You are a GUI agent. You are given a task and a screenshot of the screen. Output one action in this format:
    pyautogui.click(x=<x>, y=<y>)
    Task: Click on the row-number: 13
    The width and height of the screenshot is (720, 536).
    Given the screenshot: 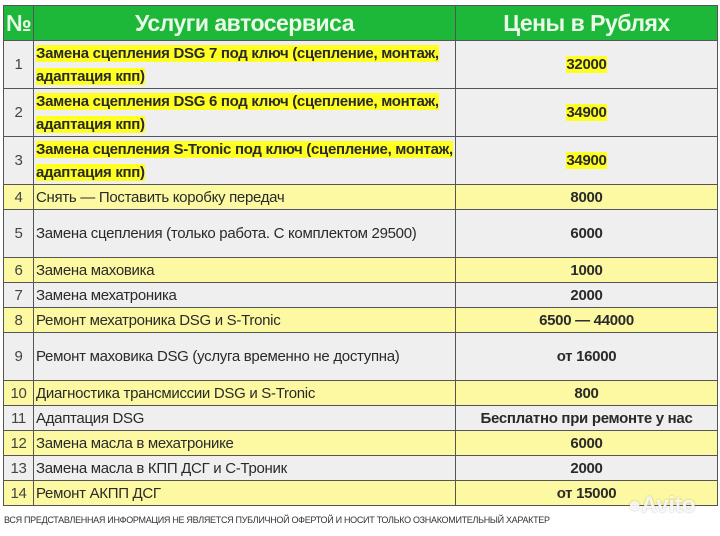 What is the action you would take?
    pyautogui.click(x=18, y=468)
    